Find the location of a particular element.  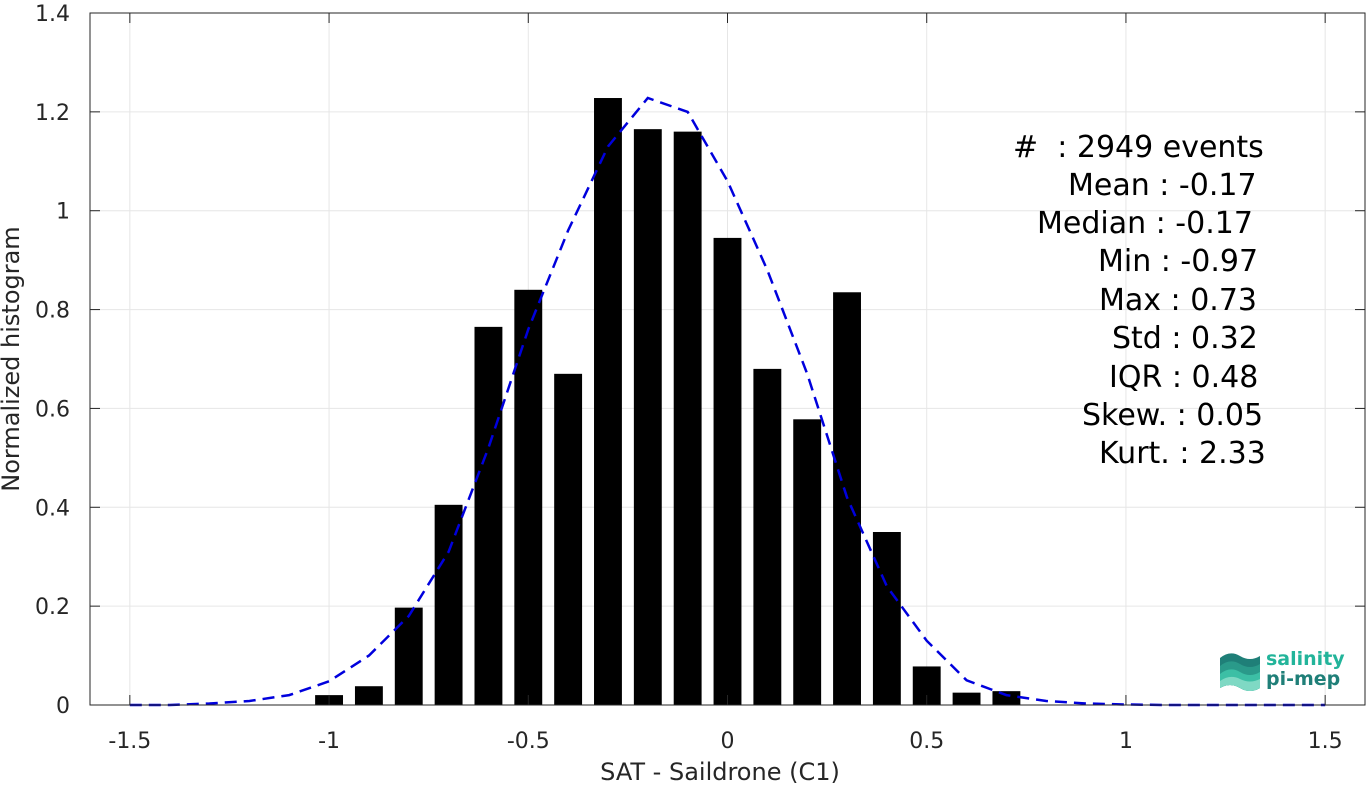

y-tick-label: 0.6 is located at coordinates (52, 409).